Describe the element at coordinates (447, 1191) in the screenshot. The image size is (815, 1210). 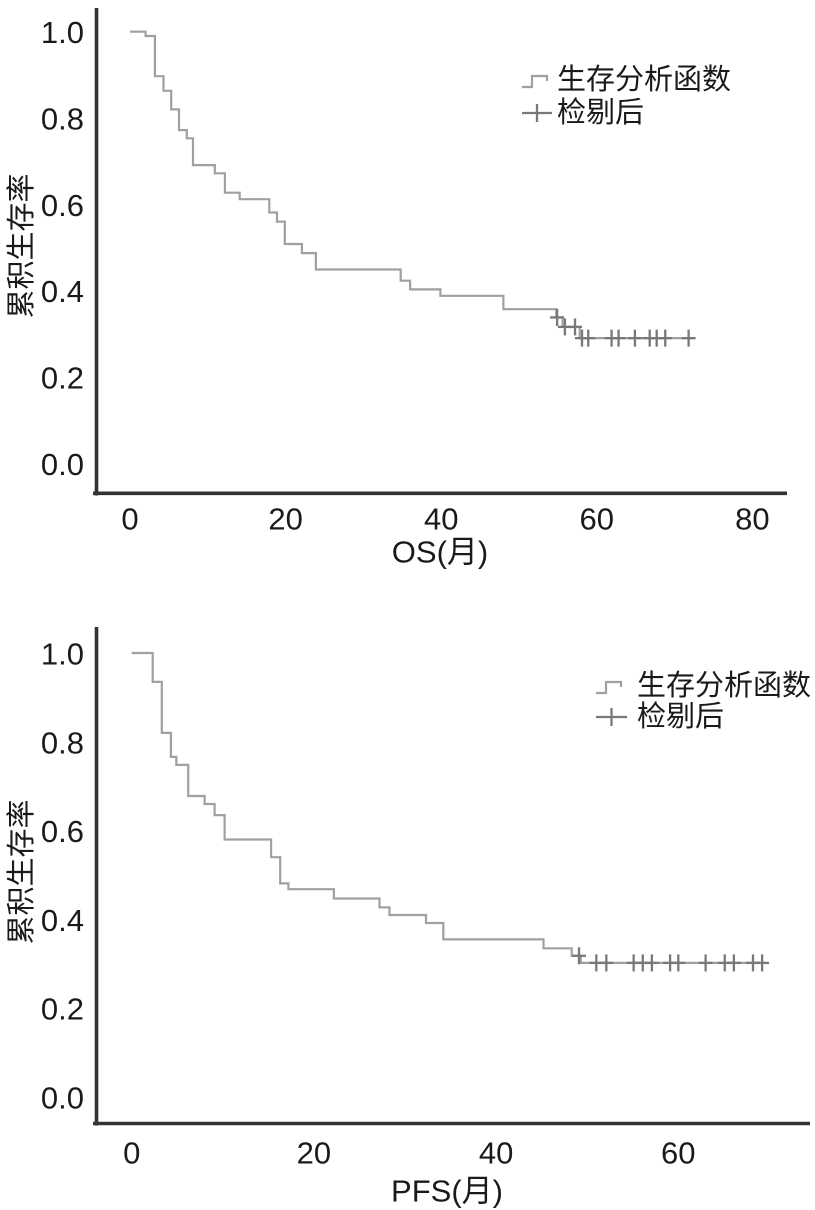
I see `x-axis-title: PFS(月)` at that location.